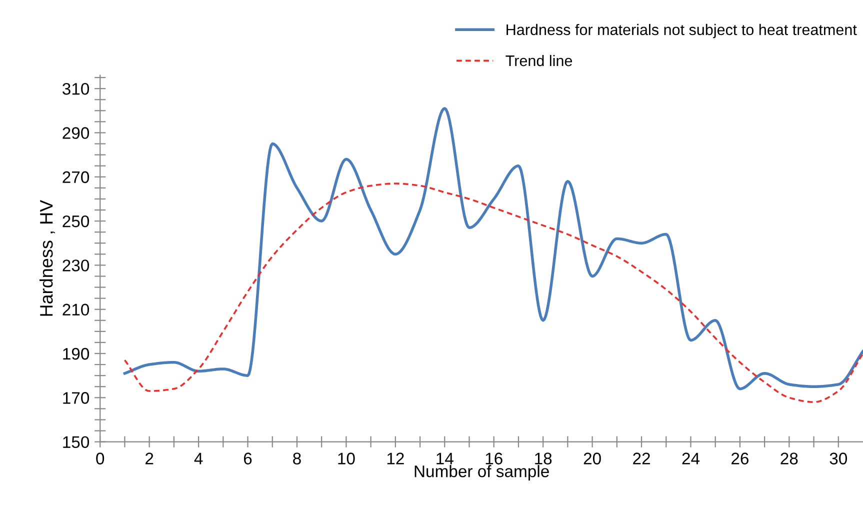 This screenshot has width=863, height=509. Describe the element at coordinates (494, 458) in the screenshot. I see `x-tick-label: 16` at that location.